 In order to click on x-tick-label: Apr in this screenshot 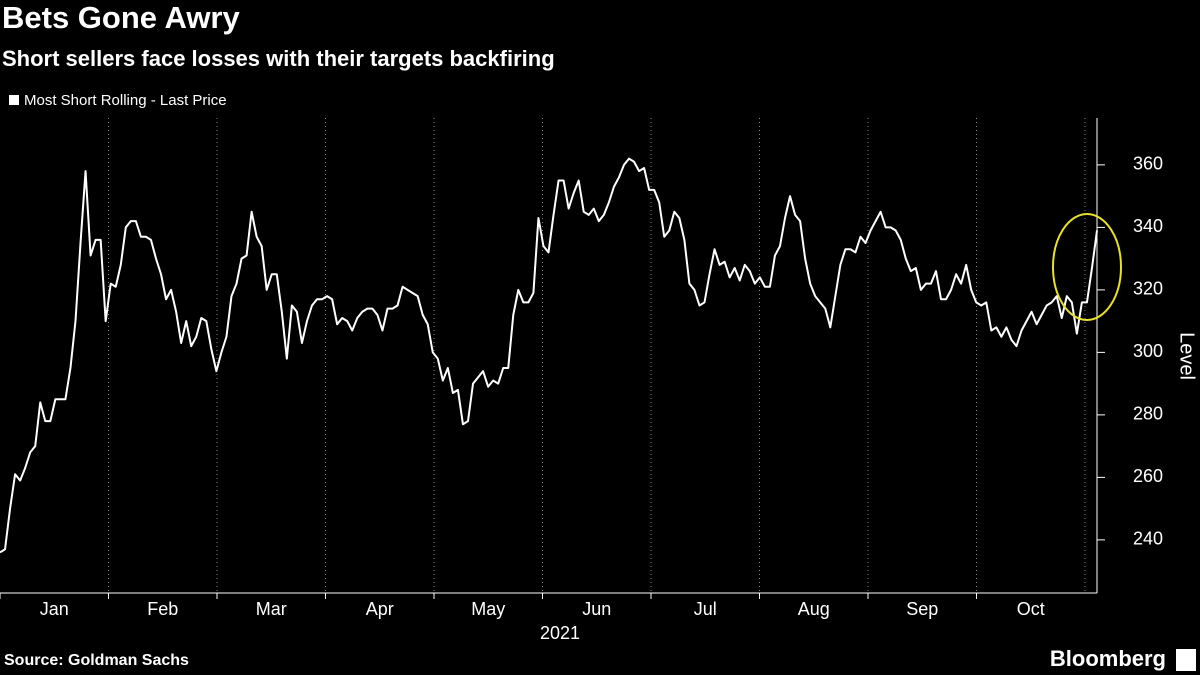, I will do `click(380, 609)`.